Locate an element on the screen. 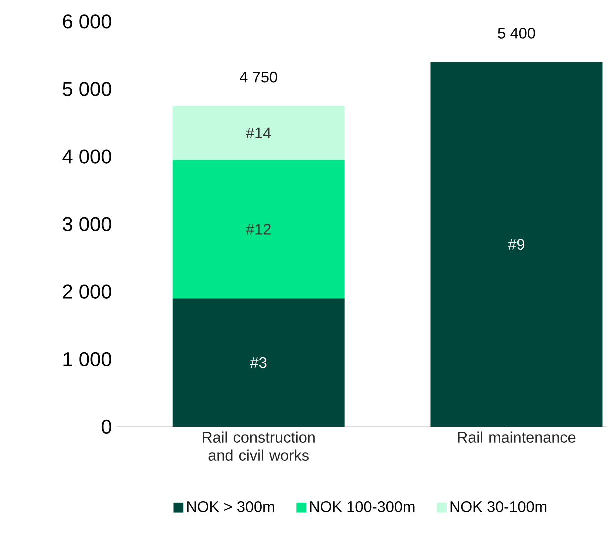 The height and width of the screenshot is (533, 610). total-label: 5 400 is located at coordinates (517, 33).